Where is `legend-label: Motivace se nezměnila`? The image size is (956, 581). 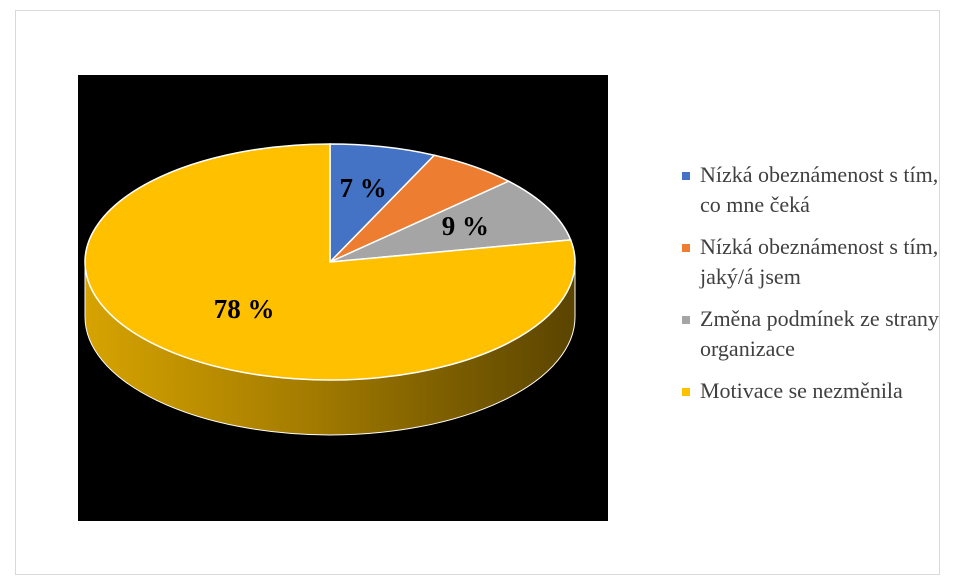 legend-label: Motivace se nezměnila is located at coordinates (801, 390).